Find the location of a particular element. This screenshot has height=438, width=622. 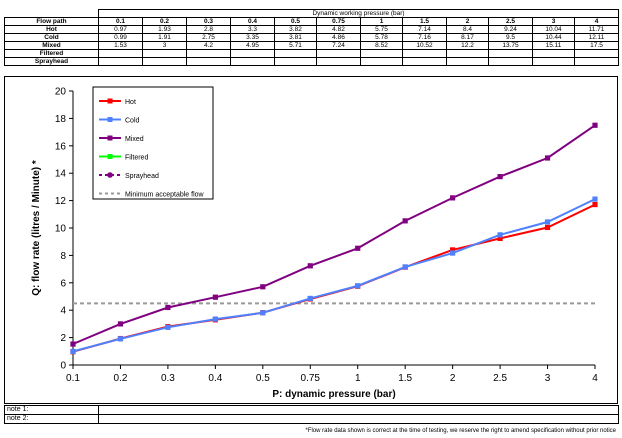

table-cell: 3.3 is located at coordinates (252, 29).